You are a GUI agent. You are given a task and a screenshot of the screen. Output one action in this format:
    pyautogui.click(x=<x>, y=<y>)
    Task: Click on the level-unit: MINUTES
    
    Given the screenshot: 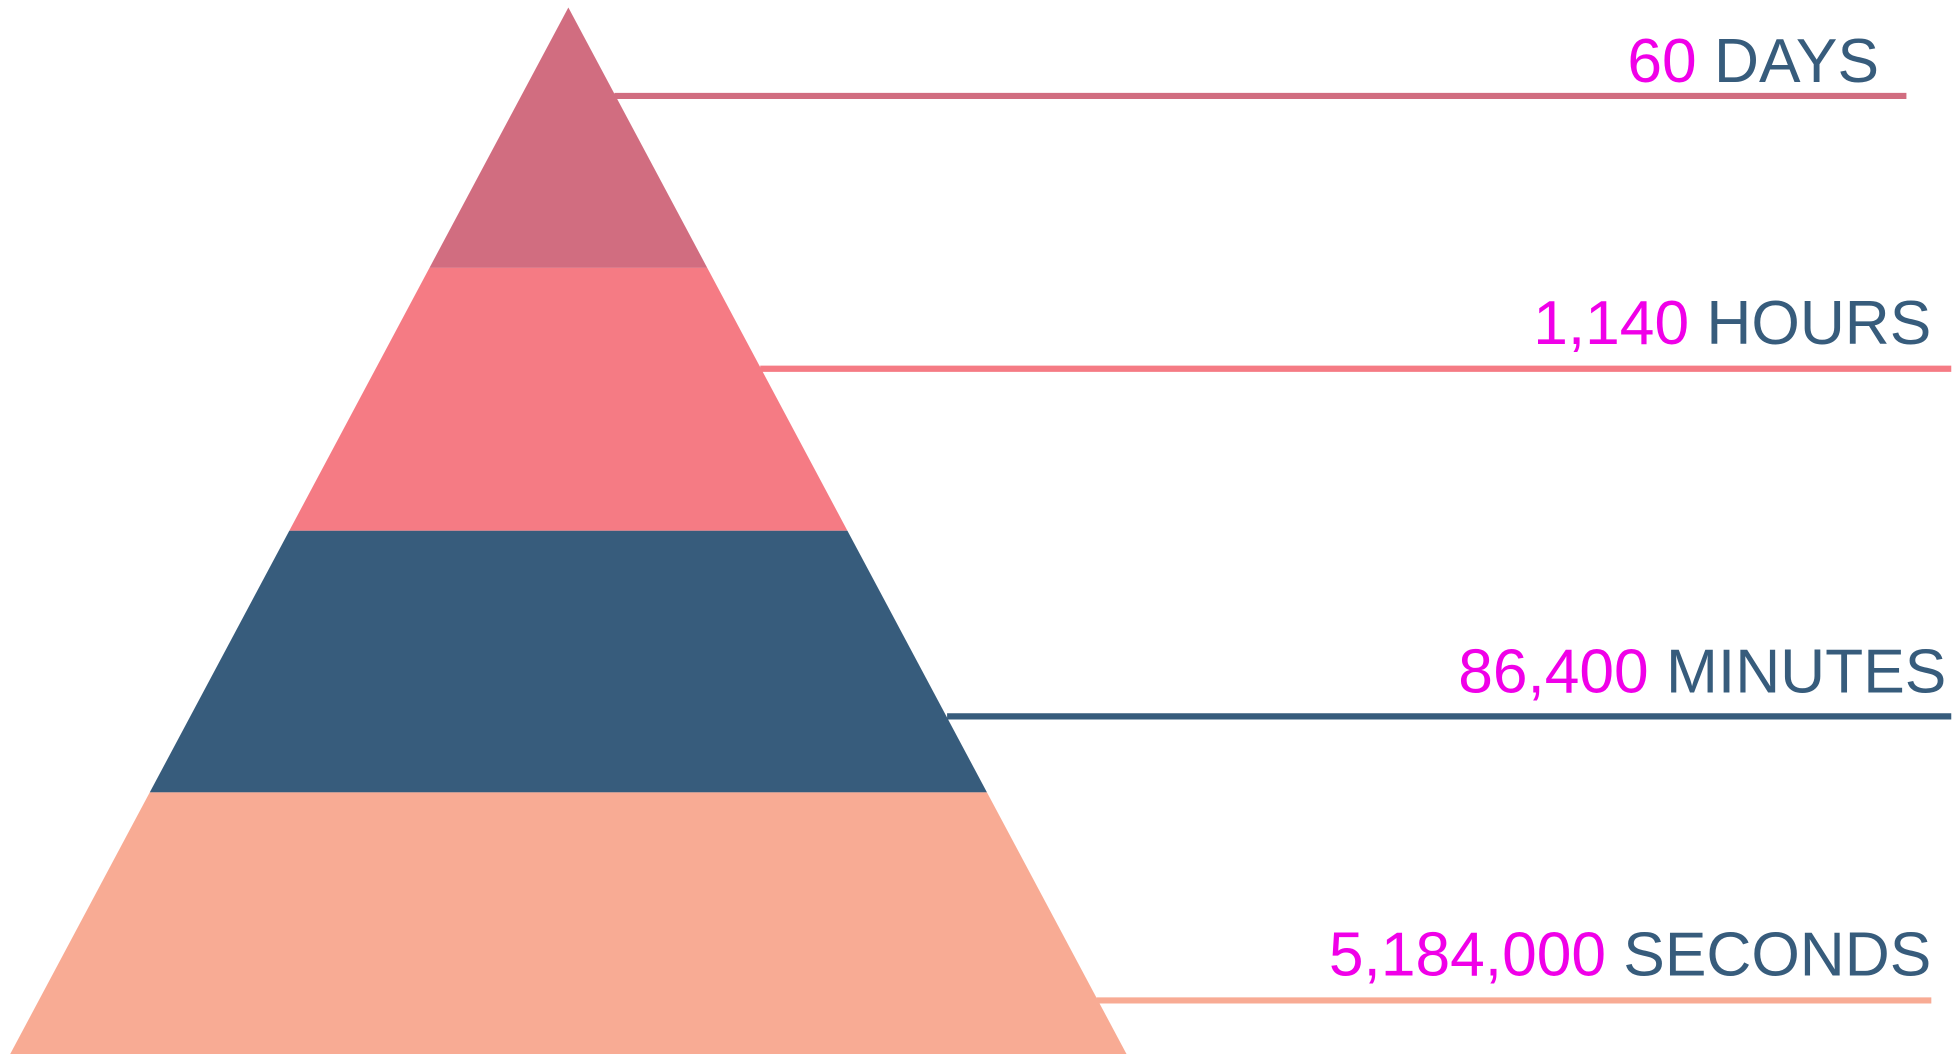 What is the action you would take?
    pyautogui.click(x=1806, y=672)
    